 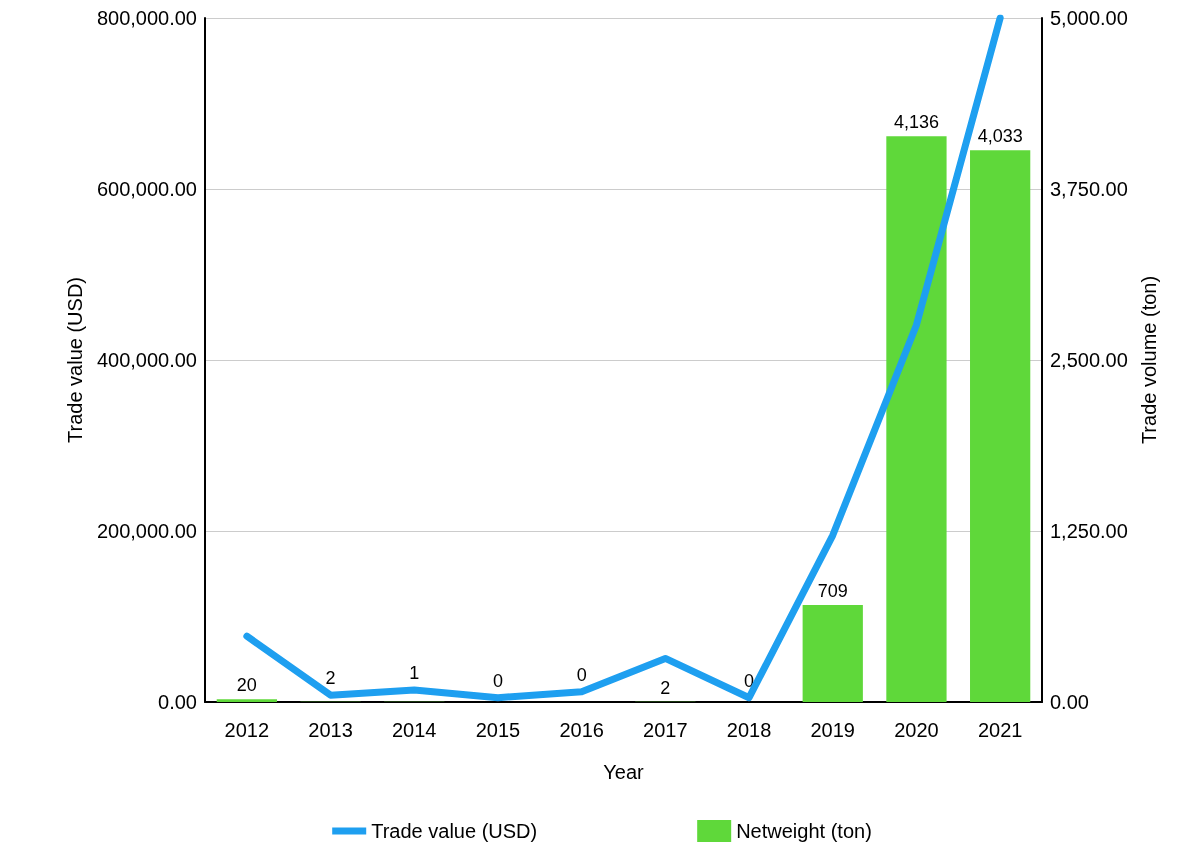 What do you see at coordinates (1089, 531) in the screenshot?
I see `y2-tick-label: 1,250.00` at bounding box center [1089, 531].